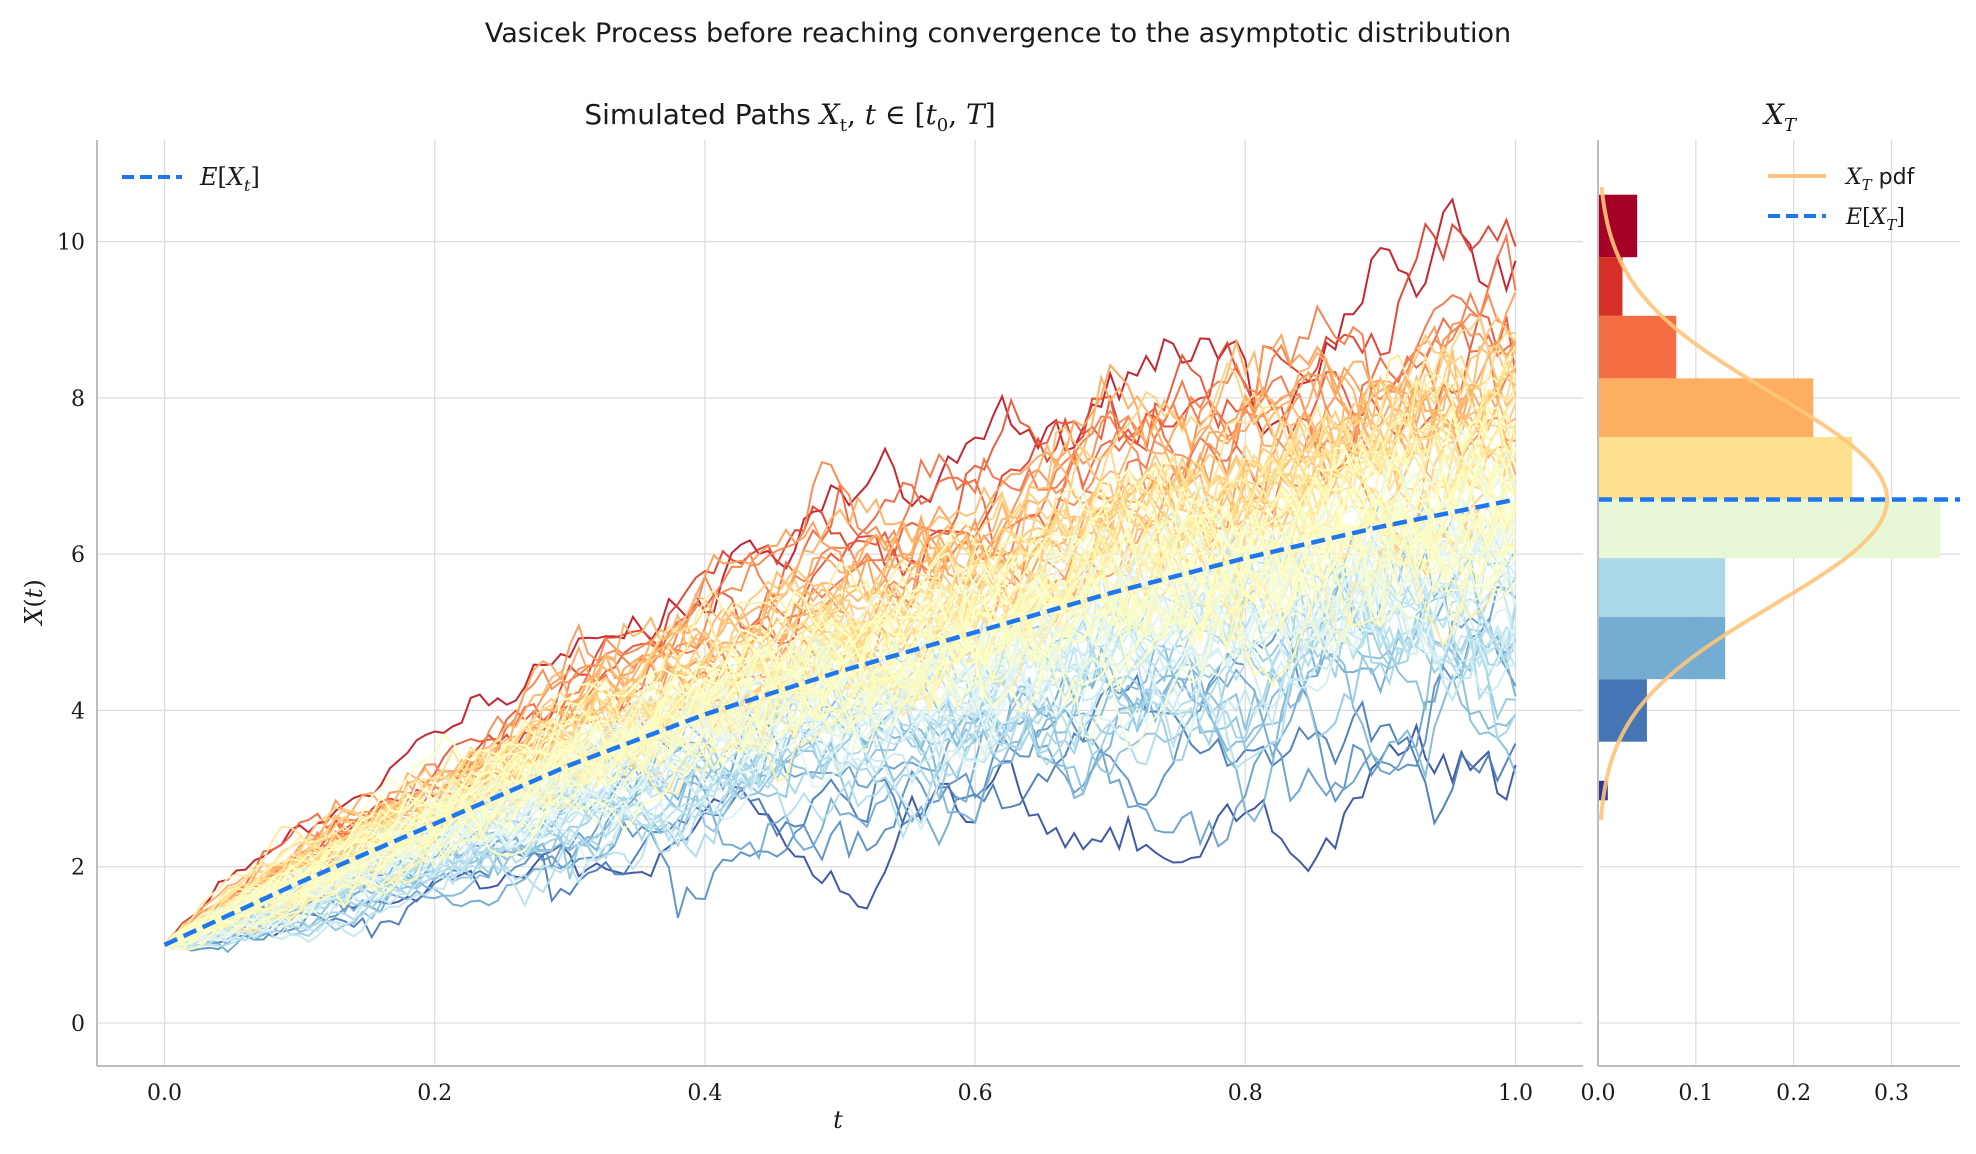 This screenshot has height=1154, width=1976. What do you see at coordinates (1842, 199) in the screenshot?
I see `hist-legend: XT pdf E[XT]` at bounding box center [1842, 199].